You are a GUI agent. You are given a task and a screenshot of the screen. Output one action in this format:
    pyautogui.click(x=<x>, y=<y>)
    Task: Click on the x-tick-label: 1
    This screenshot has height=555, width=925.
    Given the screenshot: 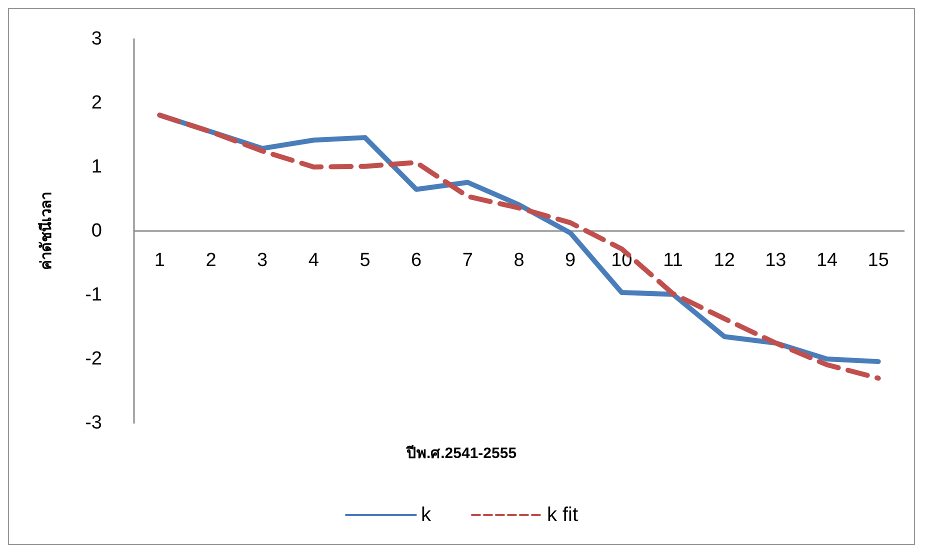 What is the action you would take?
    pyautogui.click(x=159, y=260)
    